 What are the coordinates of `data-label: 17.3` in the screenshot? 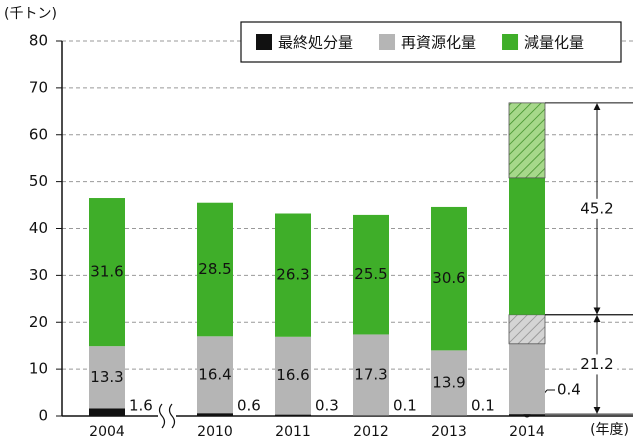 It's located at (370, 374).